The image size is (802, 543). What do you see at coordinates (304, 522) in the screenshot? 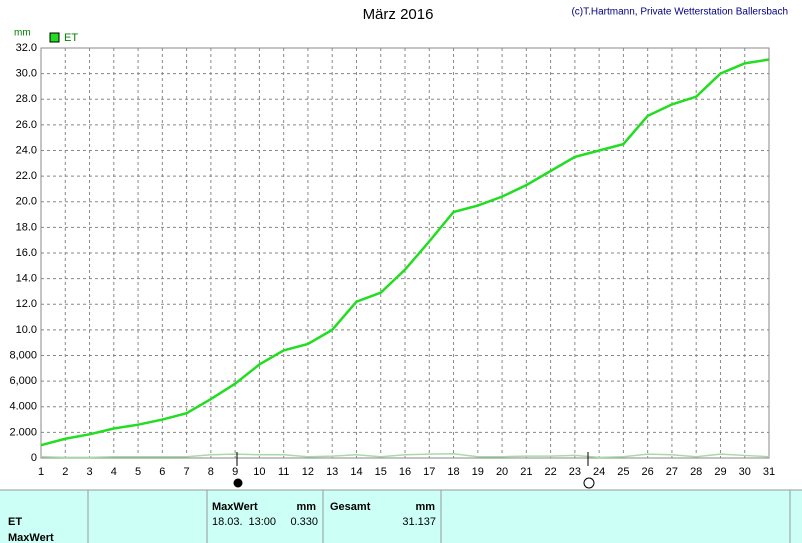
I see `value: 0.330` at bounding box center [304, 522].